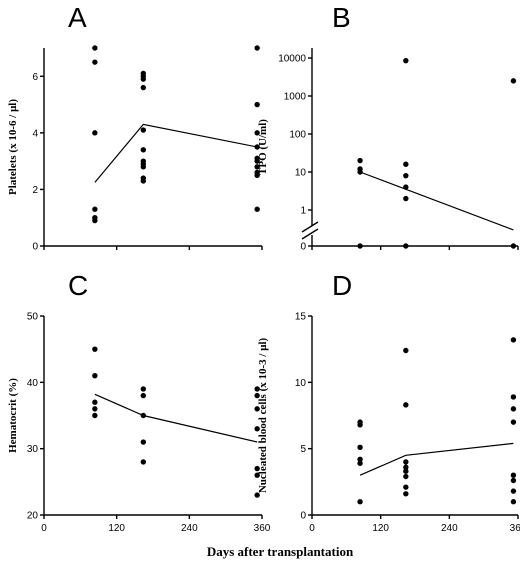 This screenshot has height=565, width=520. What do you see at coordinates (380, 528) in the screenshot?
I see `x-tick-label-d: 120` at bounding box center [380, 528].